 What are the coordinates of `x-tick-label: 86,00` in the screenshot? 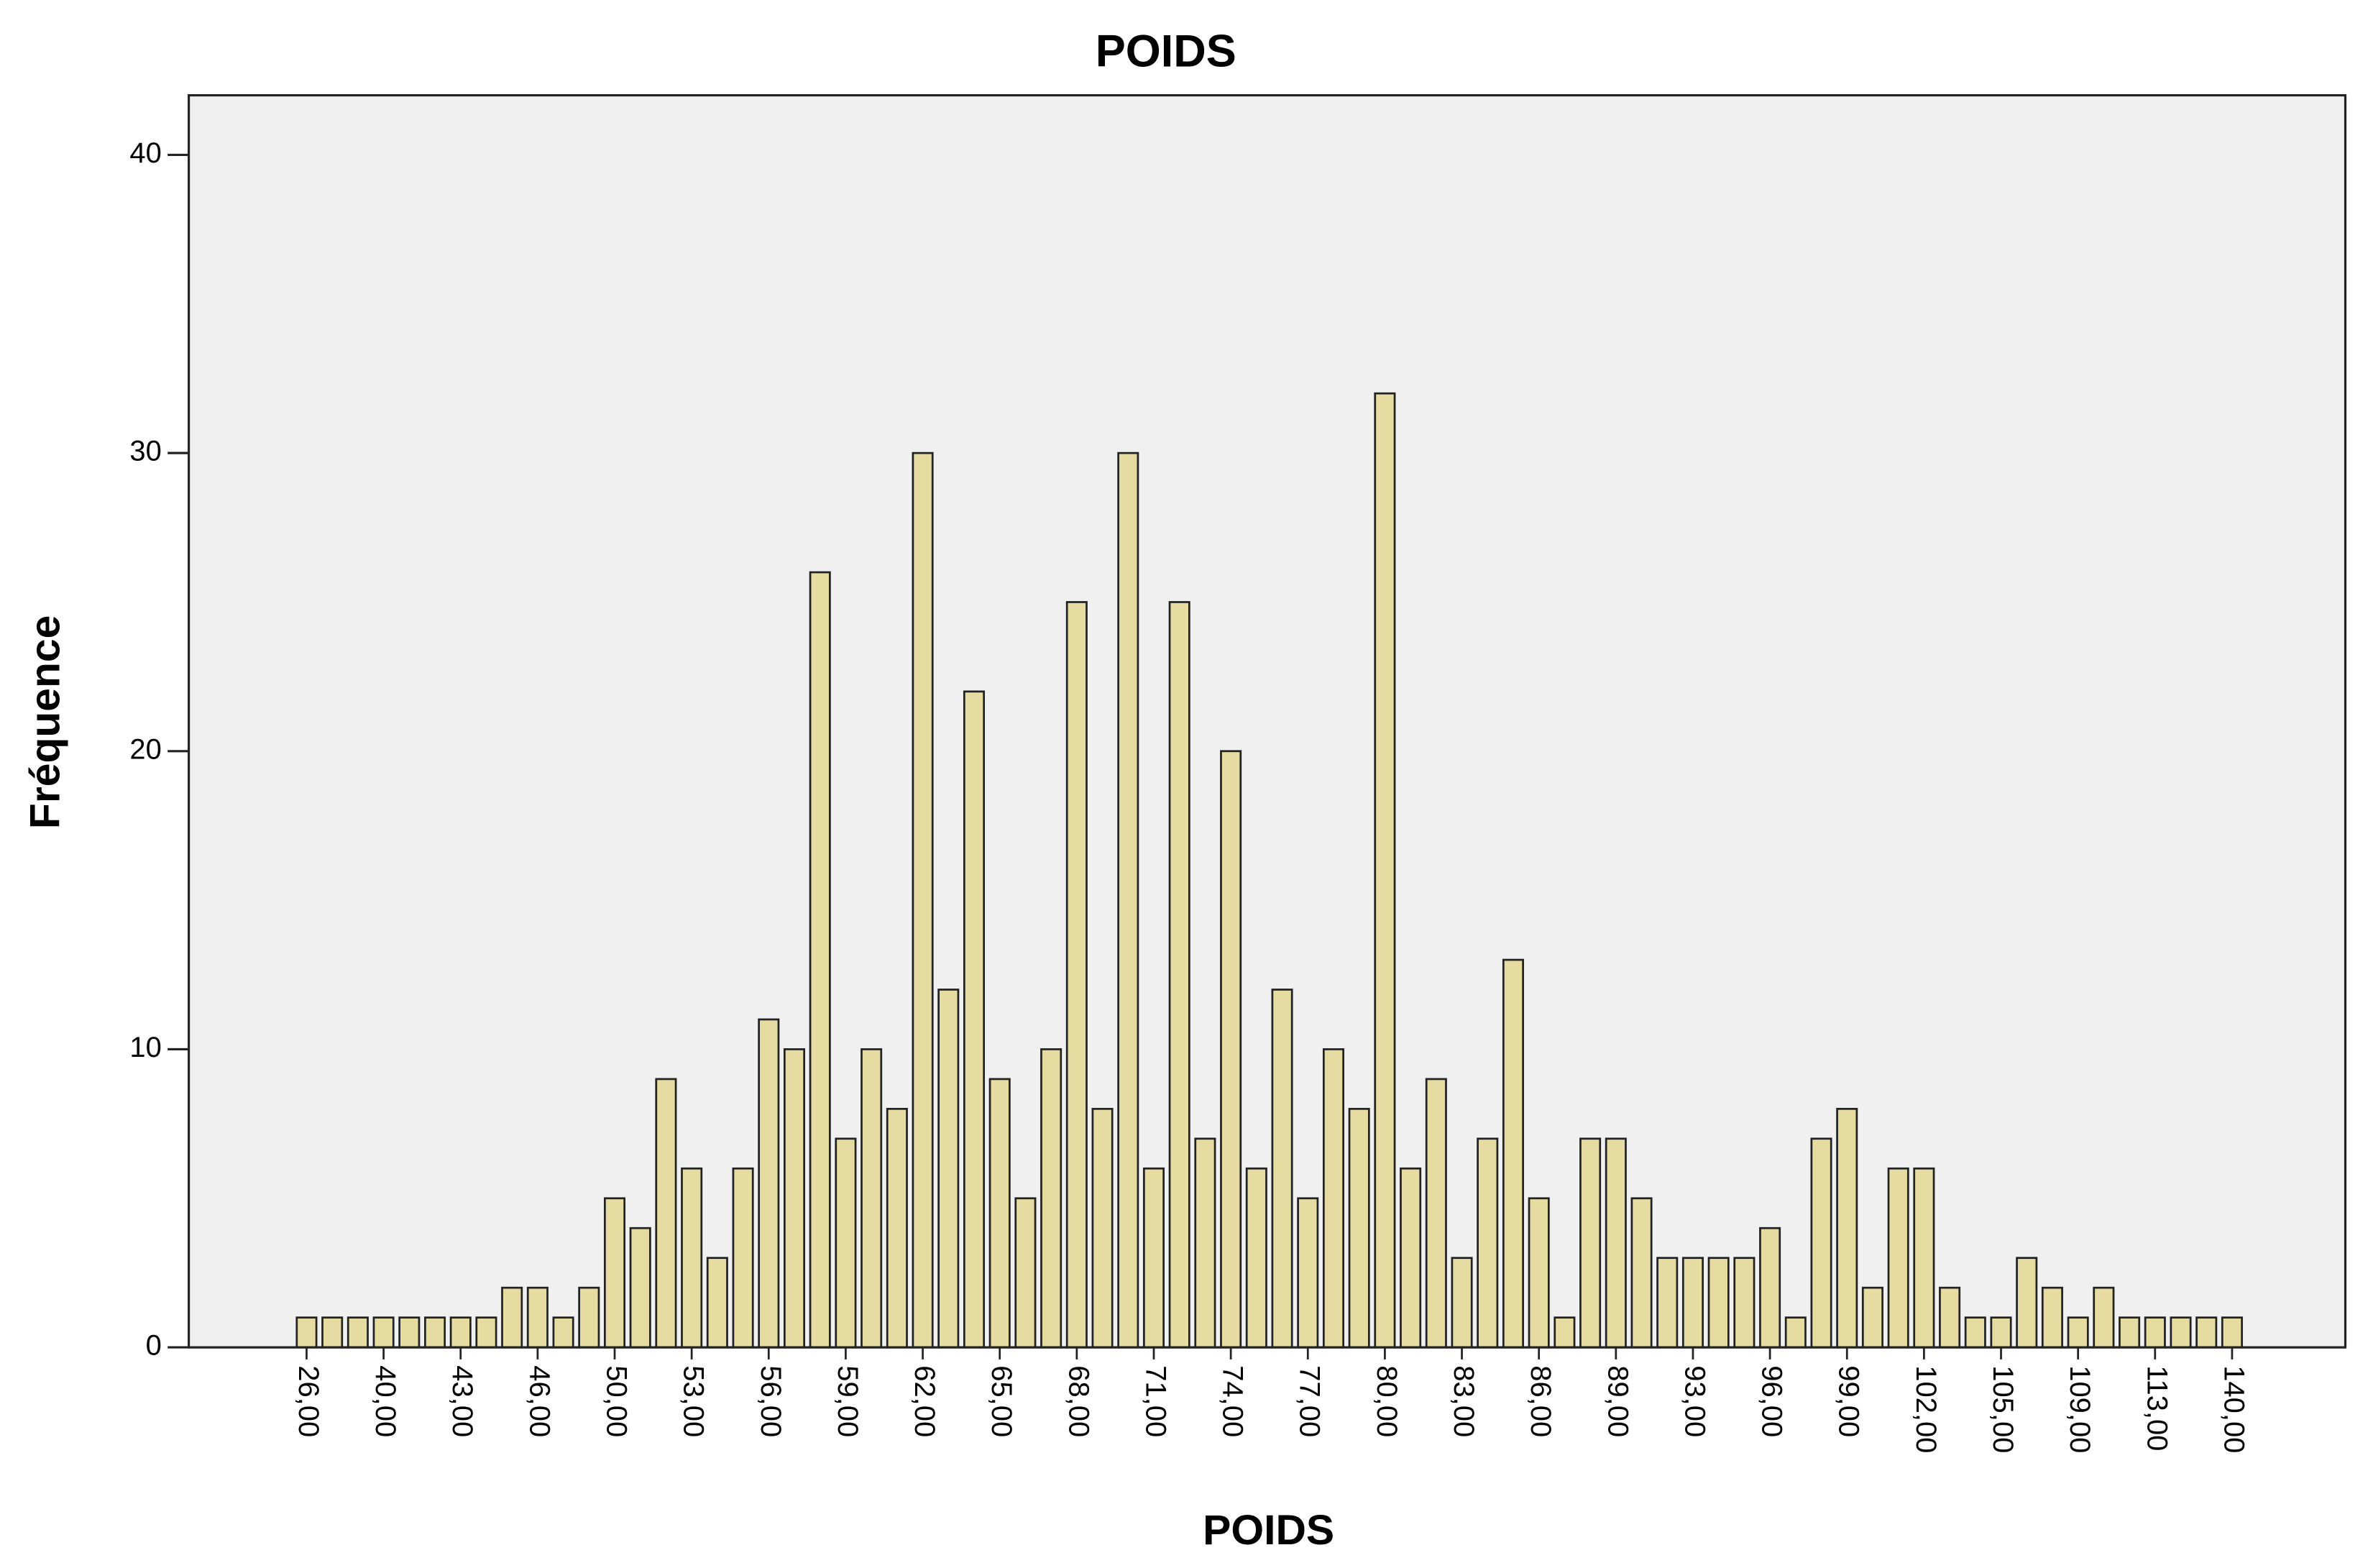 It's located at (1541, 1401).